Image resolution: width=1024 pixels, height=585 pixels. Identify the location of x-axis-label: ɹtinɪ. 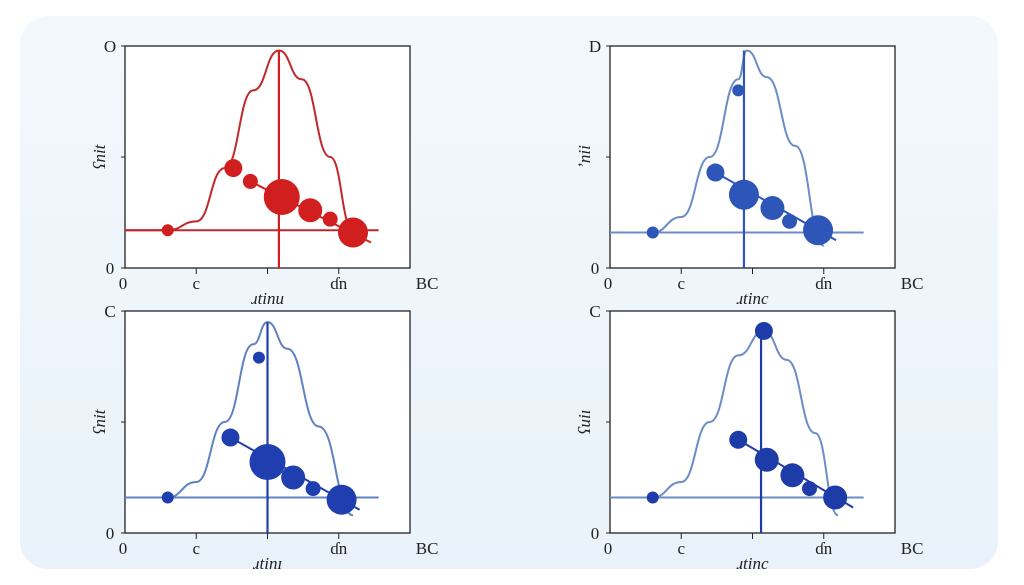
(268, 563).